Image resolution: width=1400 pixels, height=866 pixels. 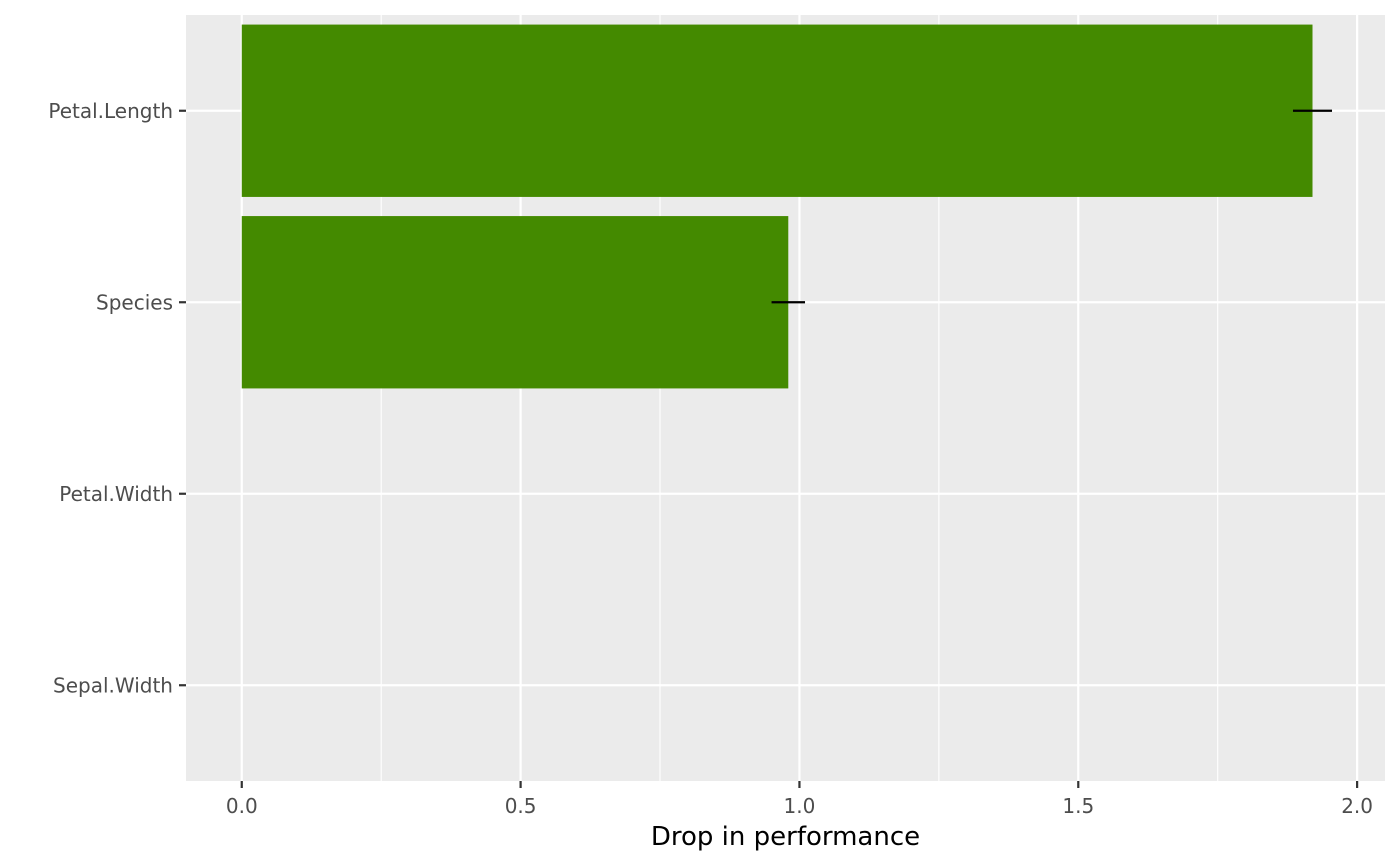 I want to click on x-tick-label: 1.0, so click(x=800, y=806).